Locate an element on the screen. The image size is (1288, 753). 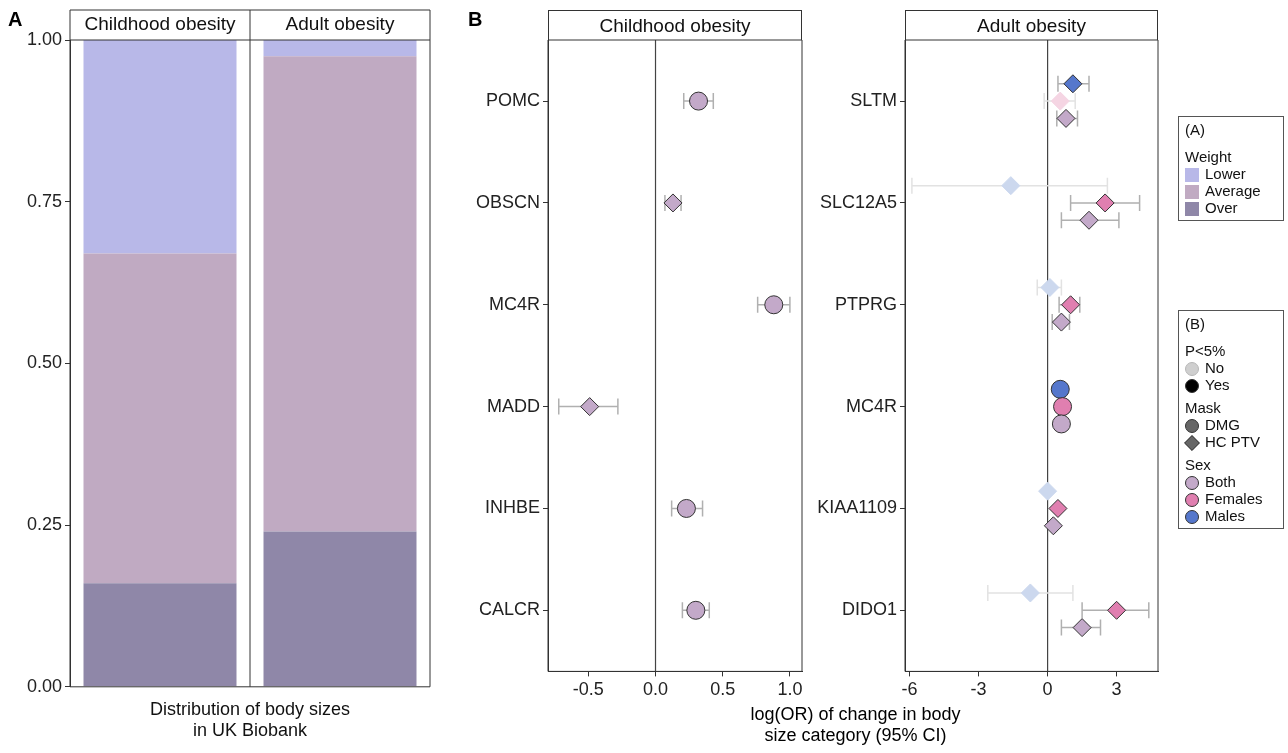
x-tick-label: 0.0 is located at coordinates (656, 689).